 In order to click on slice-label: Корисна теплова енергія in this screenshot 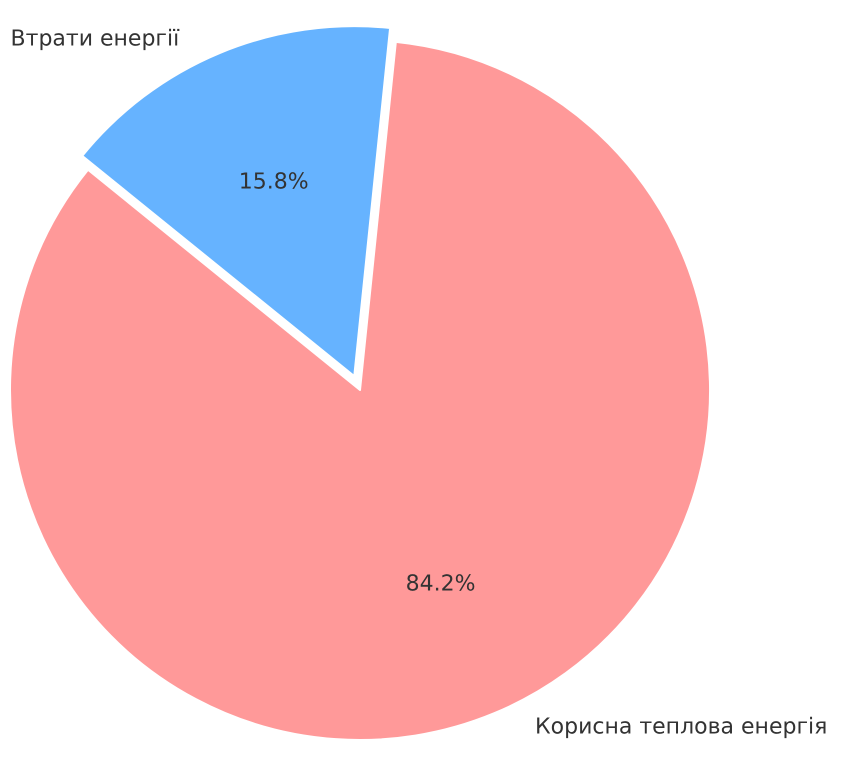, I will do `click(681, 727)`.